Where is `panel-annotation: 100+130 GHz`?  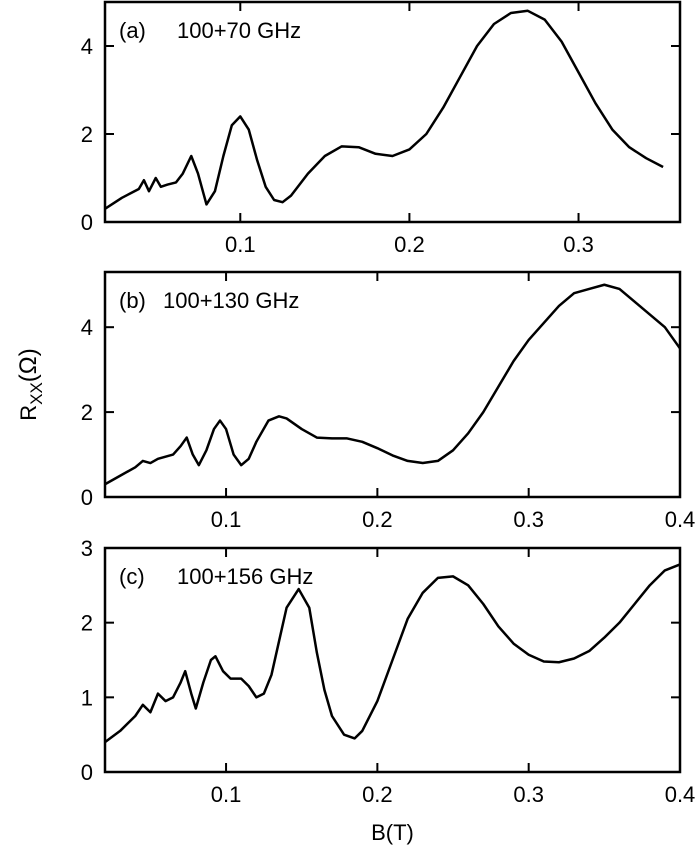 panel-annotation: 100+130 GHz is located at coordinates (231, 300).